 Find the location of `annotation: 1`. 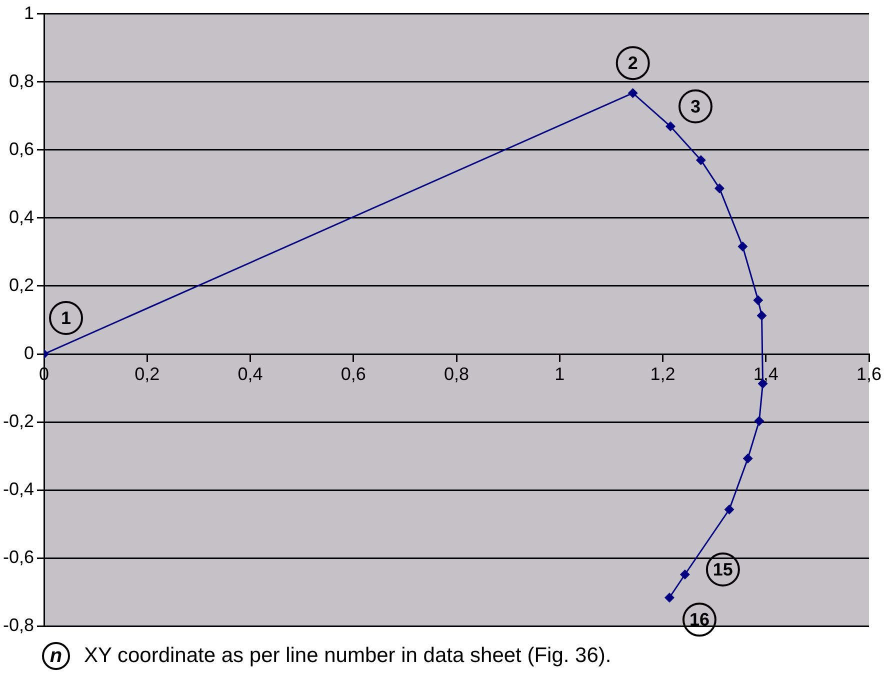

annotation: 1 is located at coordinates (66, 318).